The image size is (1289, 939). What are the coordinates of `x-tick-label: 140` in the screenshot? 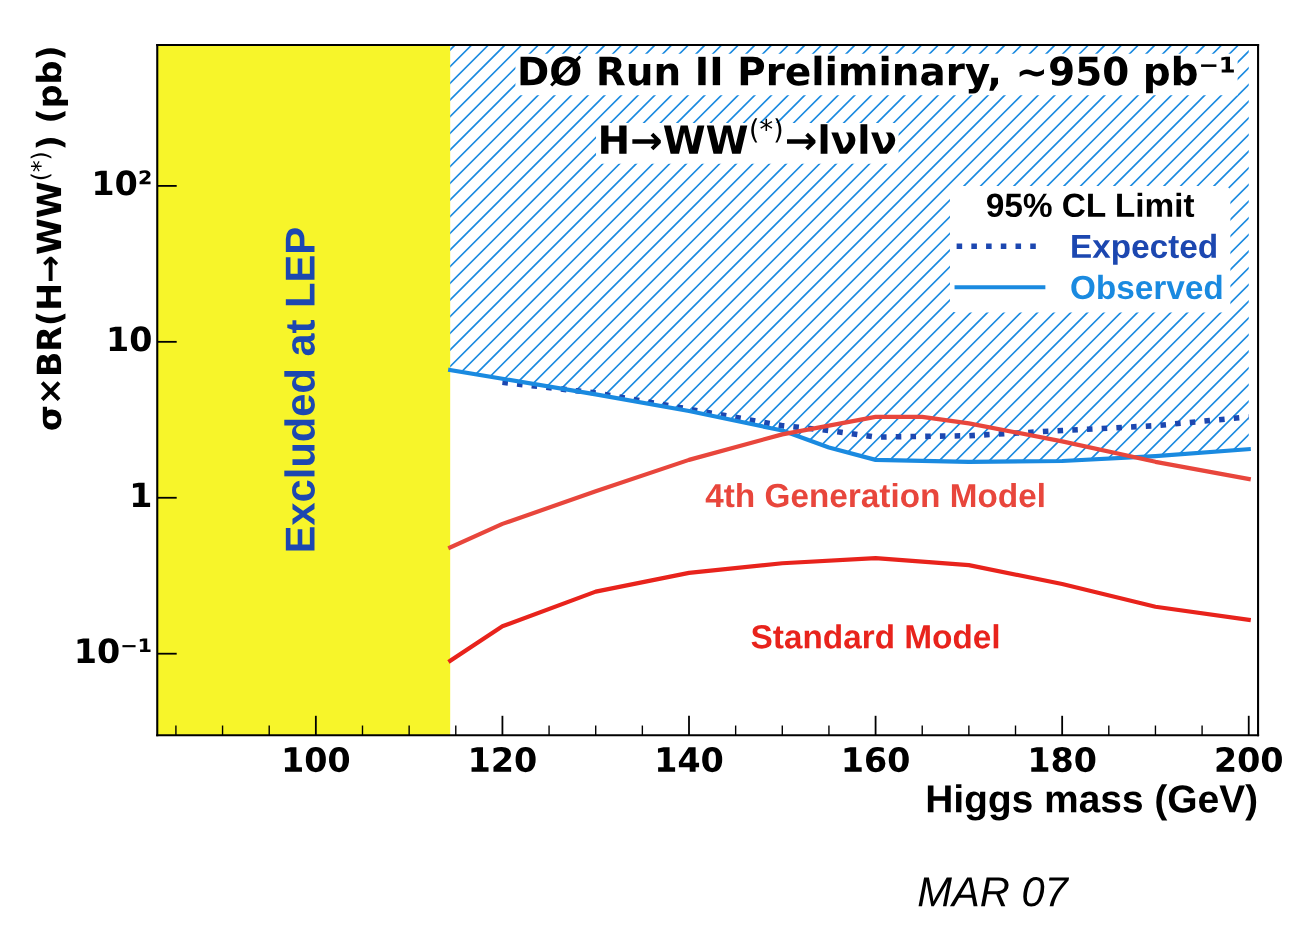 It's located at (690, 759).